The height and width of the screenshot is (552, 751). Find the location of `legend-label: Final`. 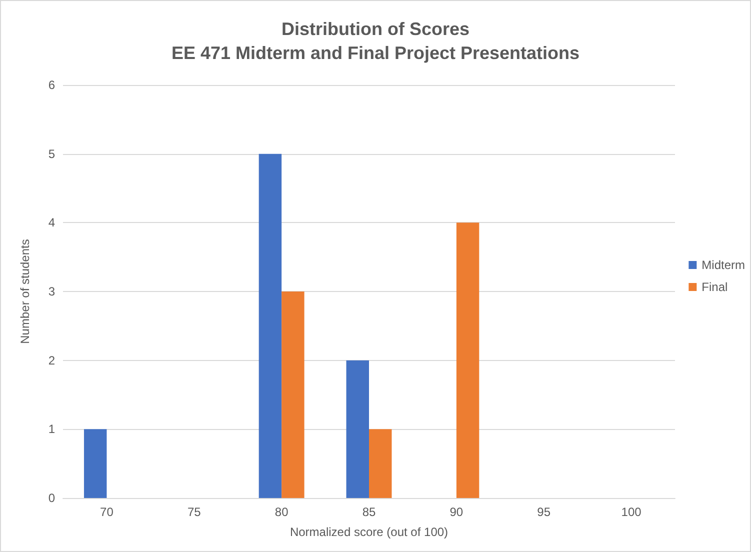

legend-label: Final is located at coordinates (715, 287).